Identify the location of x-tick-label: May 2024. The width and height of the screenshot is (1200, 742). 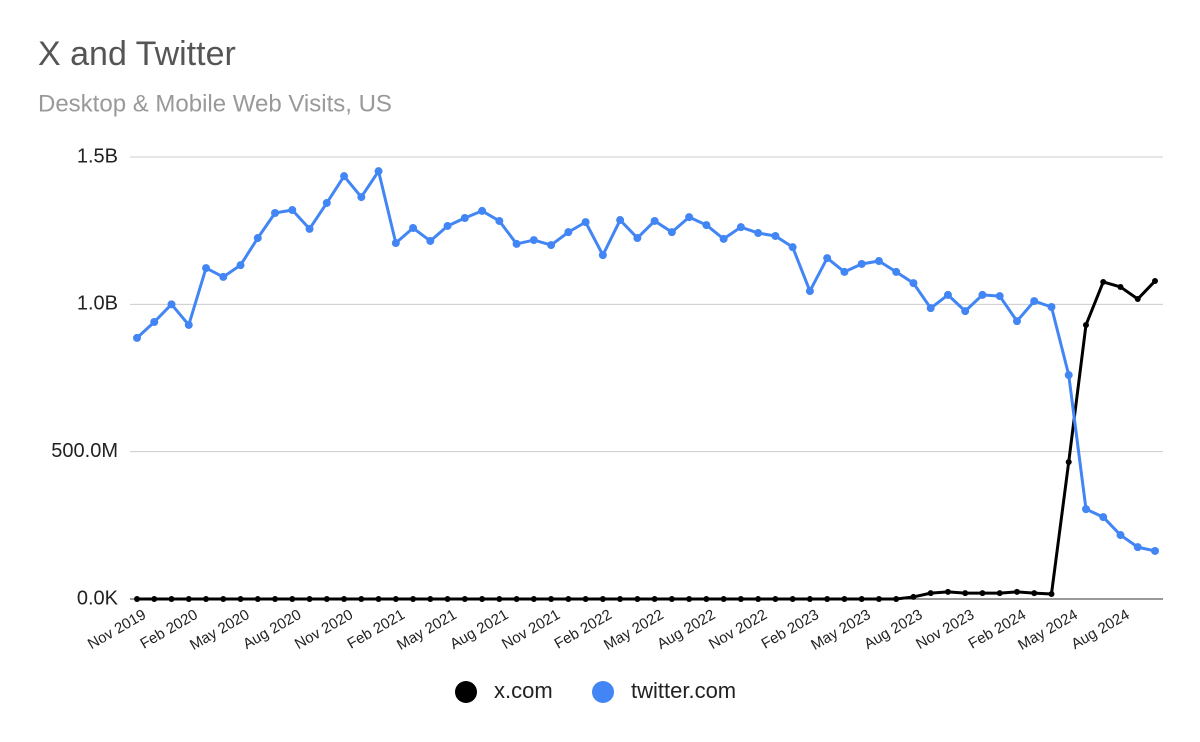
(1048, 630).